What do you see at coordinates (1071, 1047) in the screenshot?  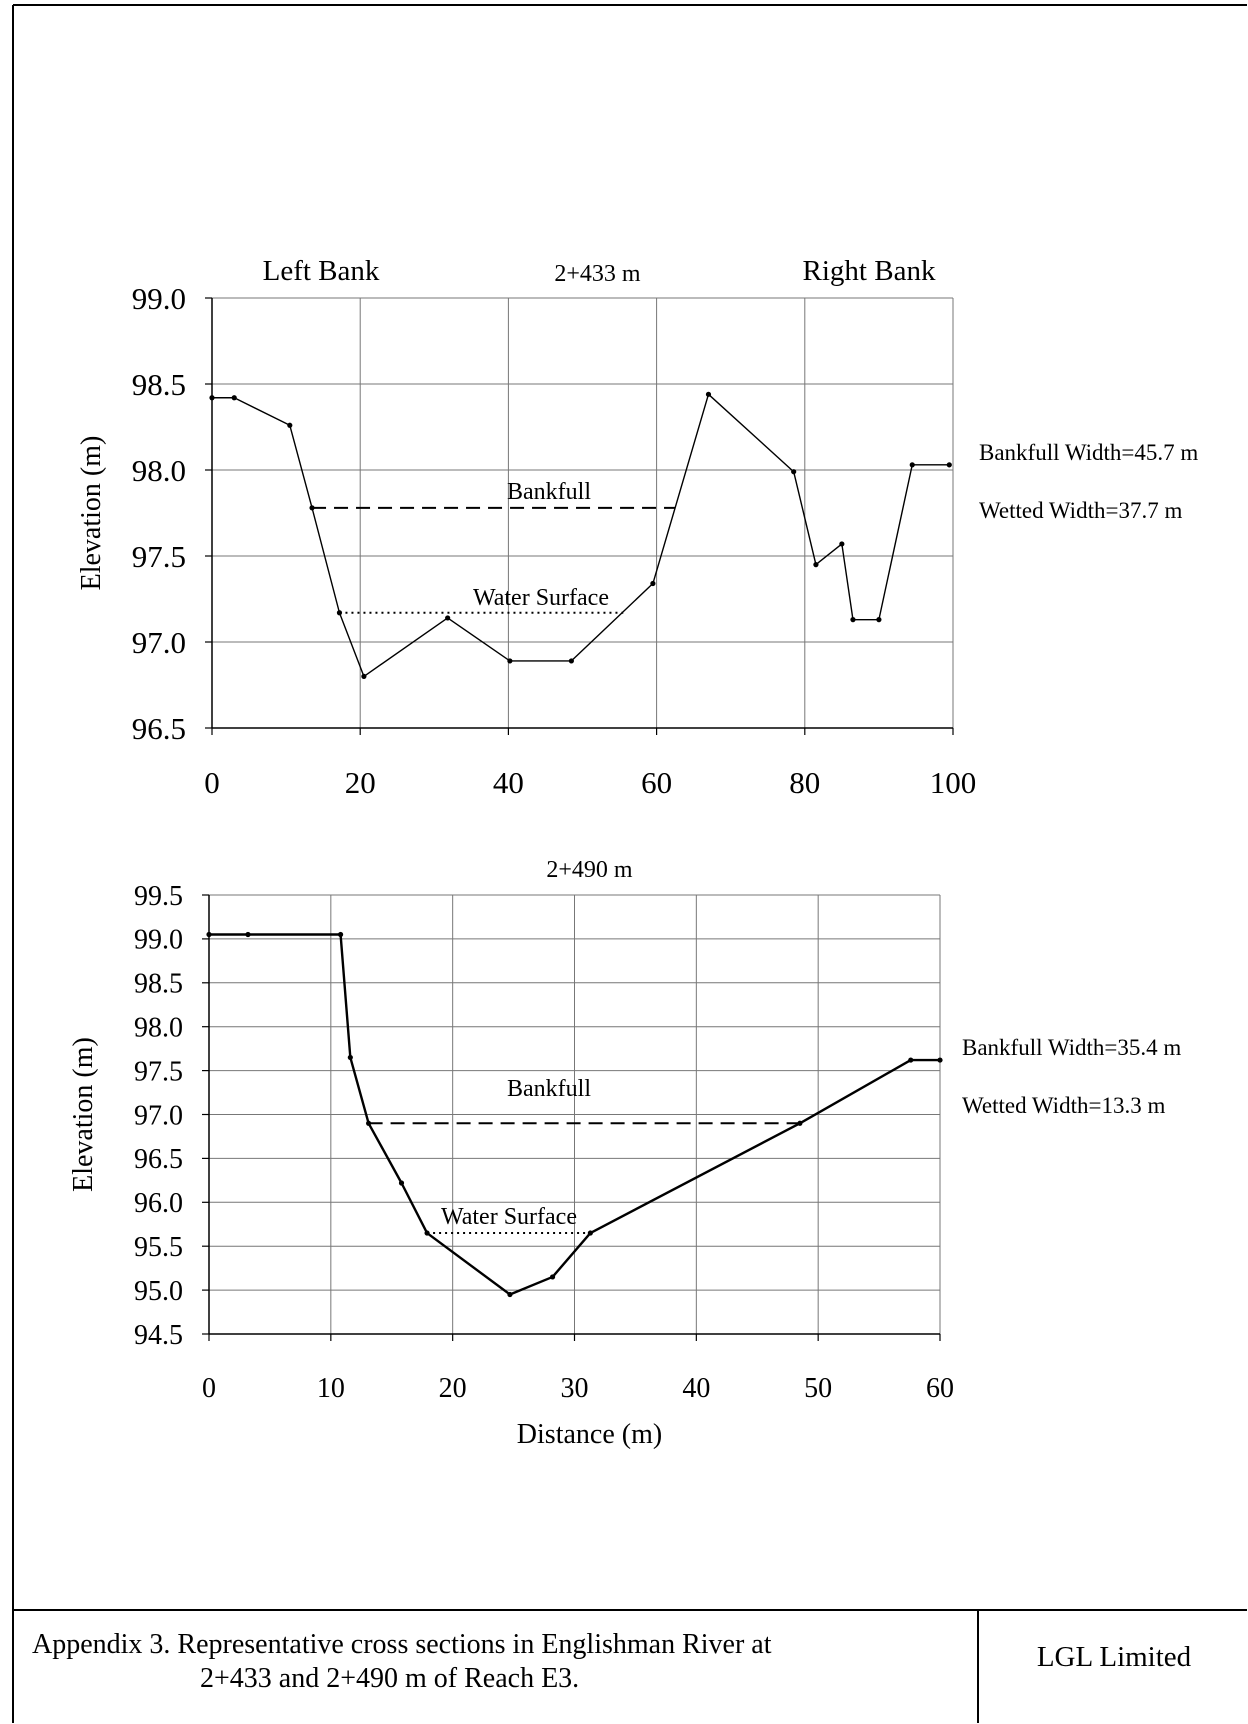 I see `width-annotation: Bankfull Width=35.4 m` at bounding box center [1071, 1047].